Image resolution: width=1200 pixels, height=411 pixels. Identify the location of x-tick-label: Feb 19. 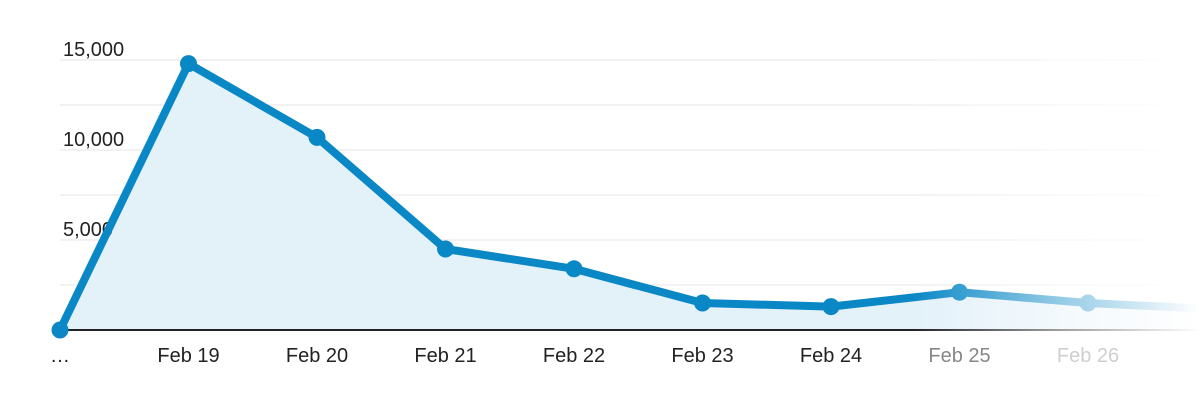
(188, 356).